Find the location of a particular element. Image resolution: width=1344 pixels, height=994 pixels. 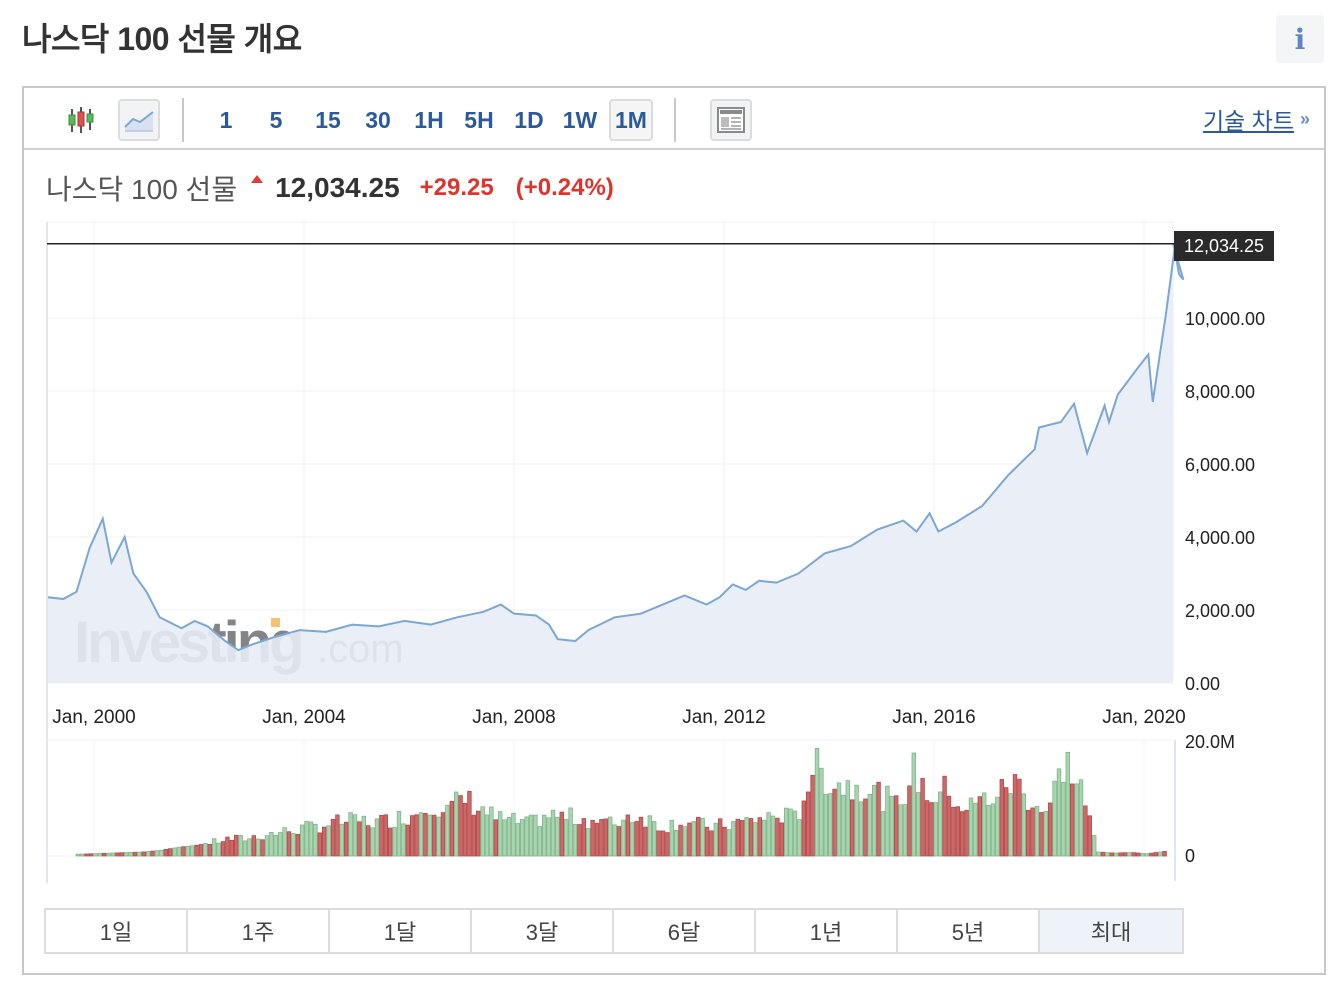

range-1-month: 1달 is located at coordinates (401, 931).